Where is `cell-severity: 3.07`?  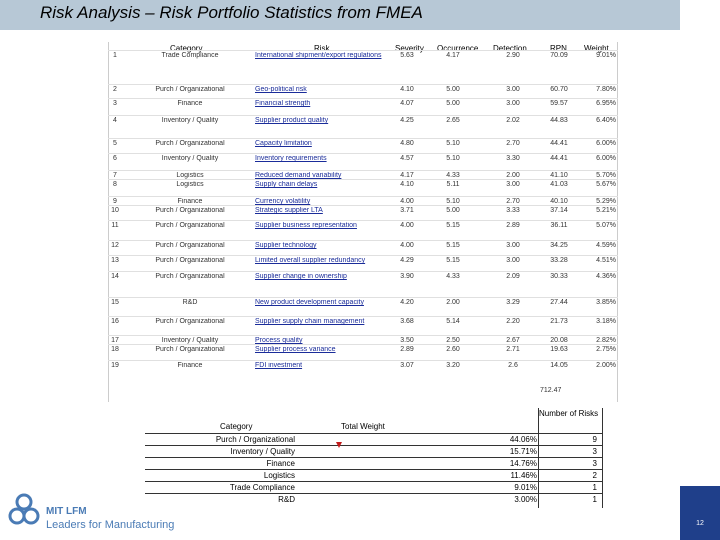
cell-severity: 3.07 is located at coordinates (407, 365).